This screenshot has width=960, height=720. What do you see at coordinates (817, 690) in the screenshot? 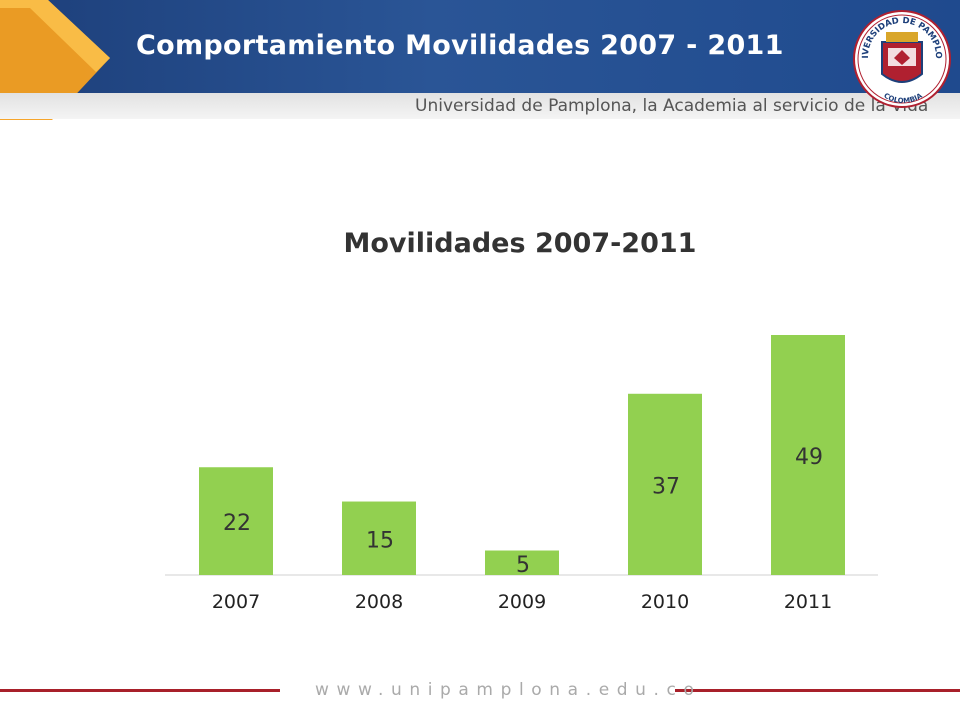
I see `footer-line-right` at bounding box center [817, 690].